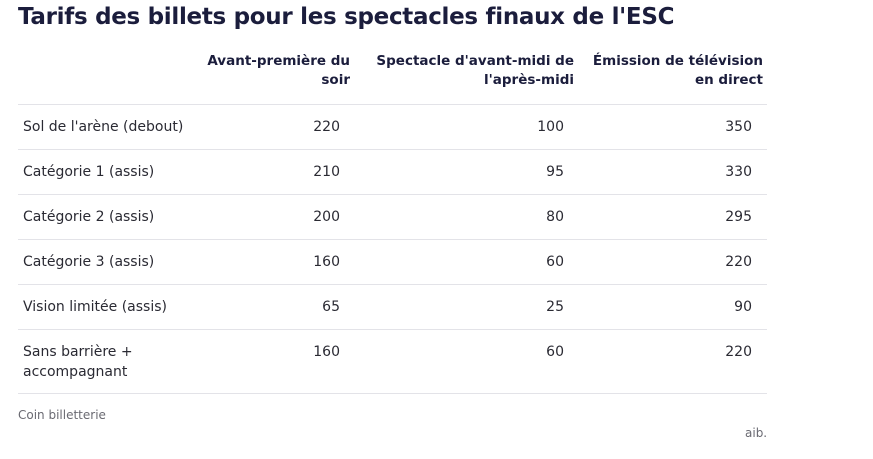 Image resolution: width=873 pixels, height=459 pixels. What do you see at coordinates (392, 307) in the screenshot?
I see `table-row: Vision limitée (assis) 65 25 90` at bounding box center [392, 307].